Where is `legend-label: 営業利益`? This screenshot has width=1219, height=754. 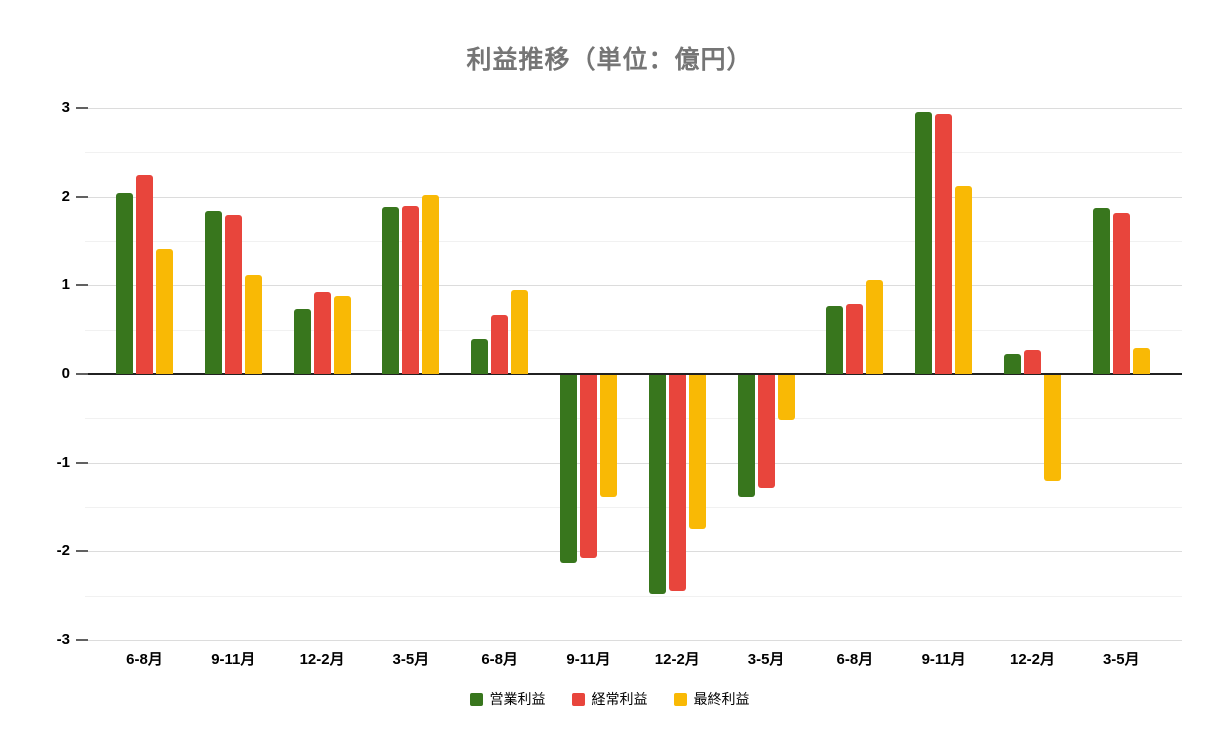
legend-label: 営業利益 is located at coordinates (517, 699).